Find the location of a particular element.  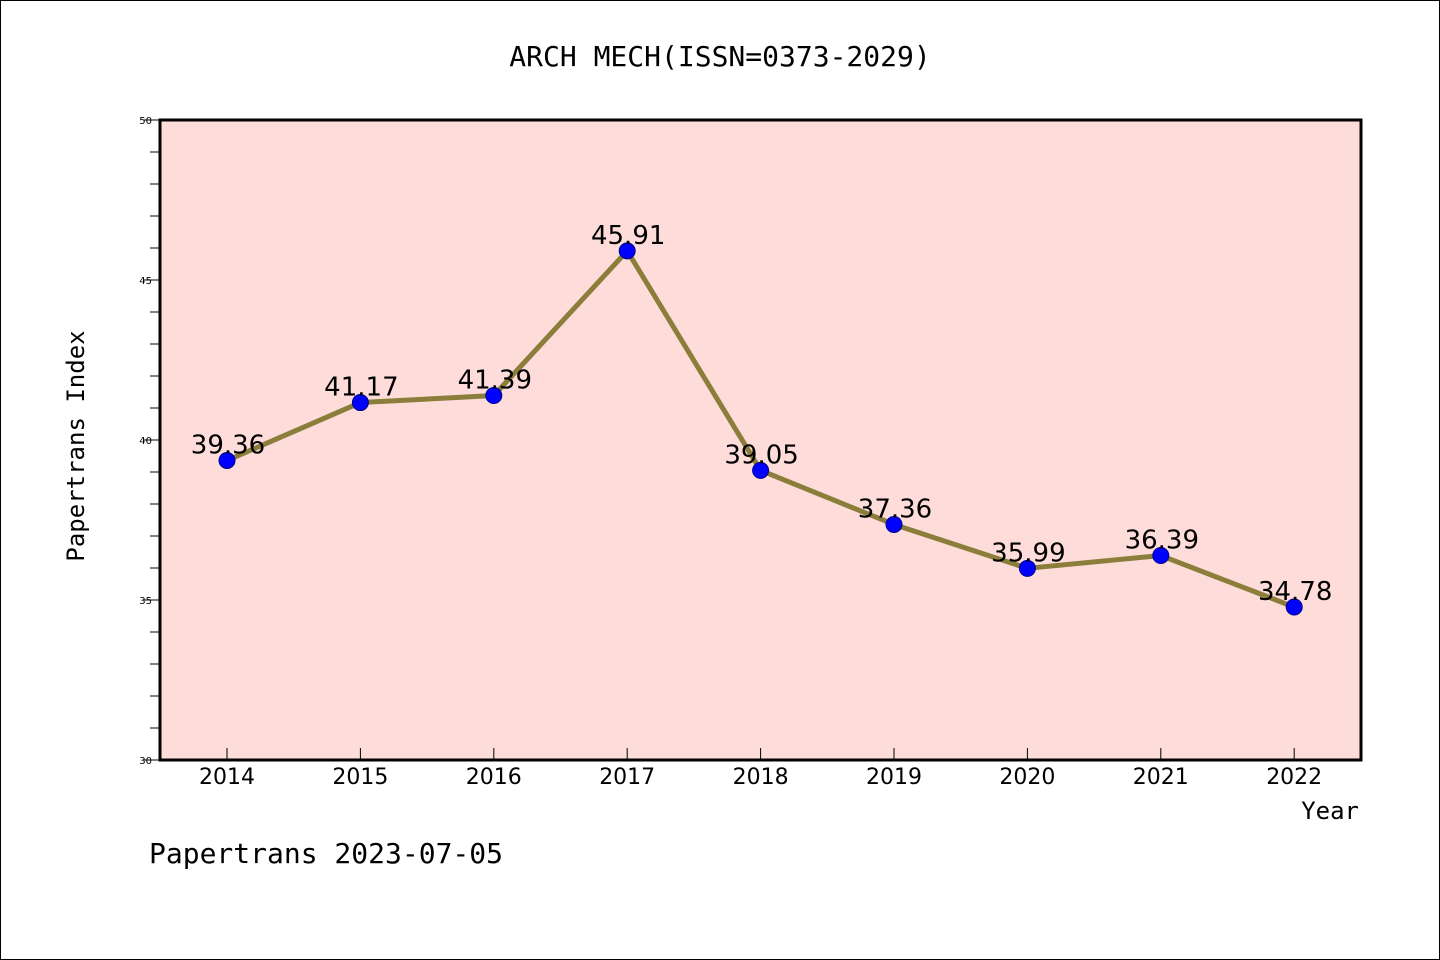

x-tick-label: 2017 is located at coordinates (627, 777).